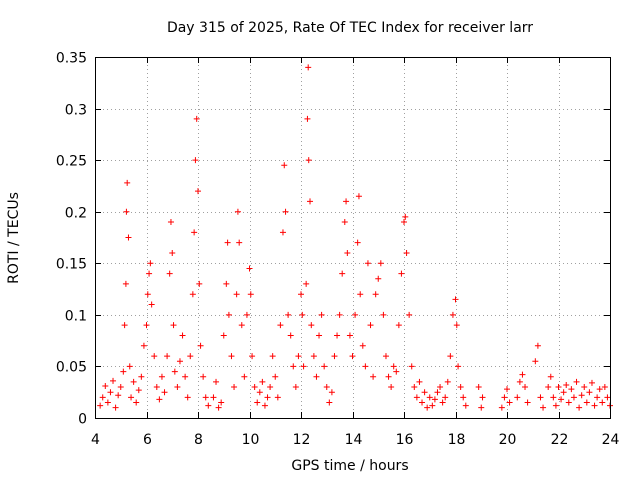 The image size is (640, 480). I want to click on y-tick-labels: 0 0.05 0.1 0.15 0.2 0.25 0.3 0.35, so click(71, 239).